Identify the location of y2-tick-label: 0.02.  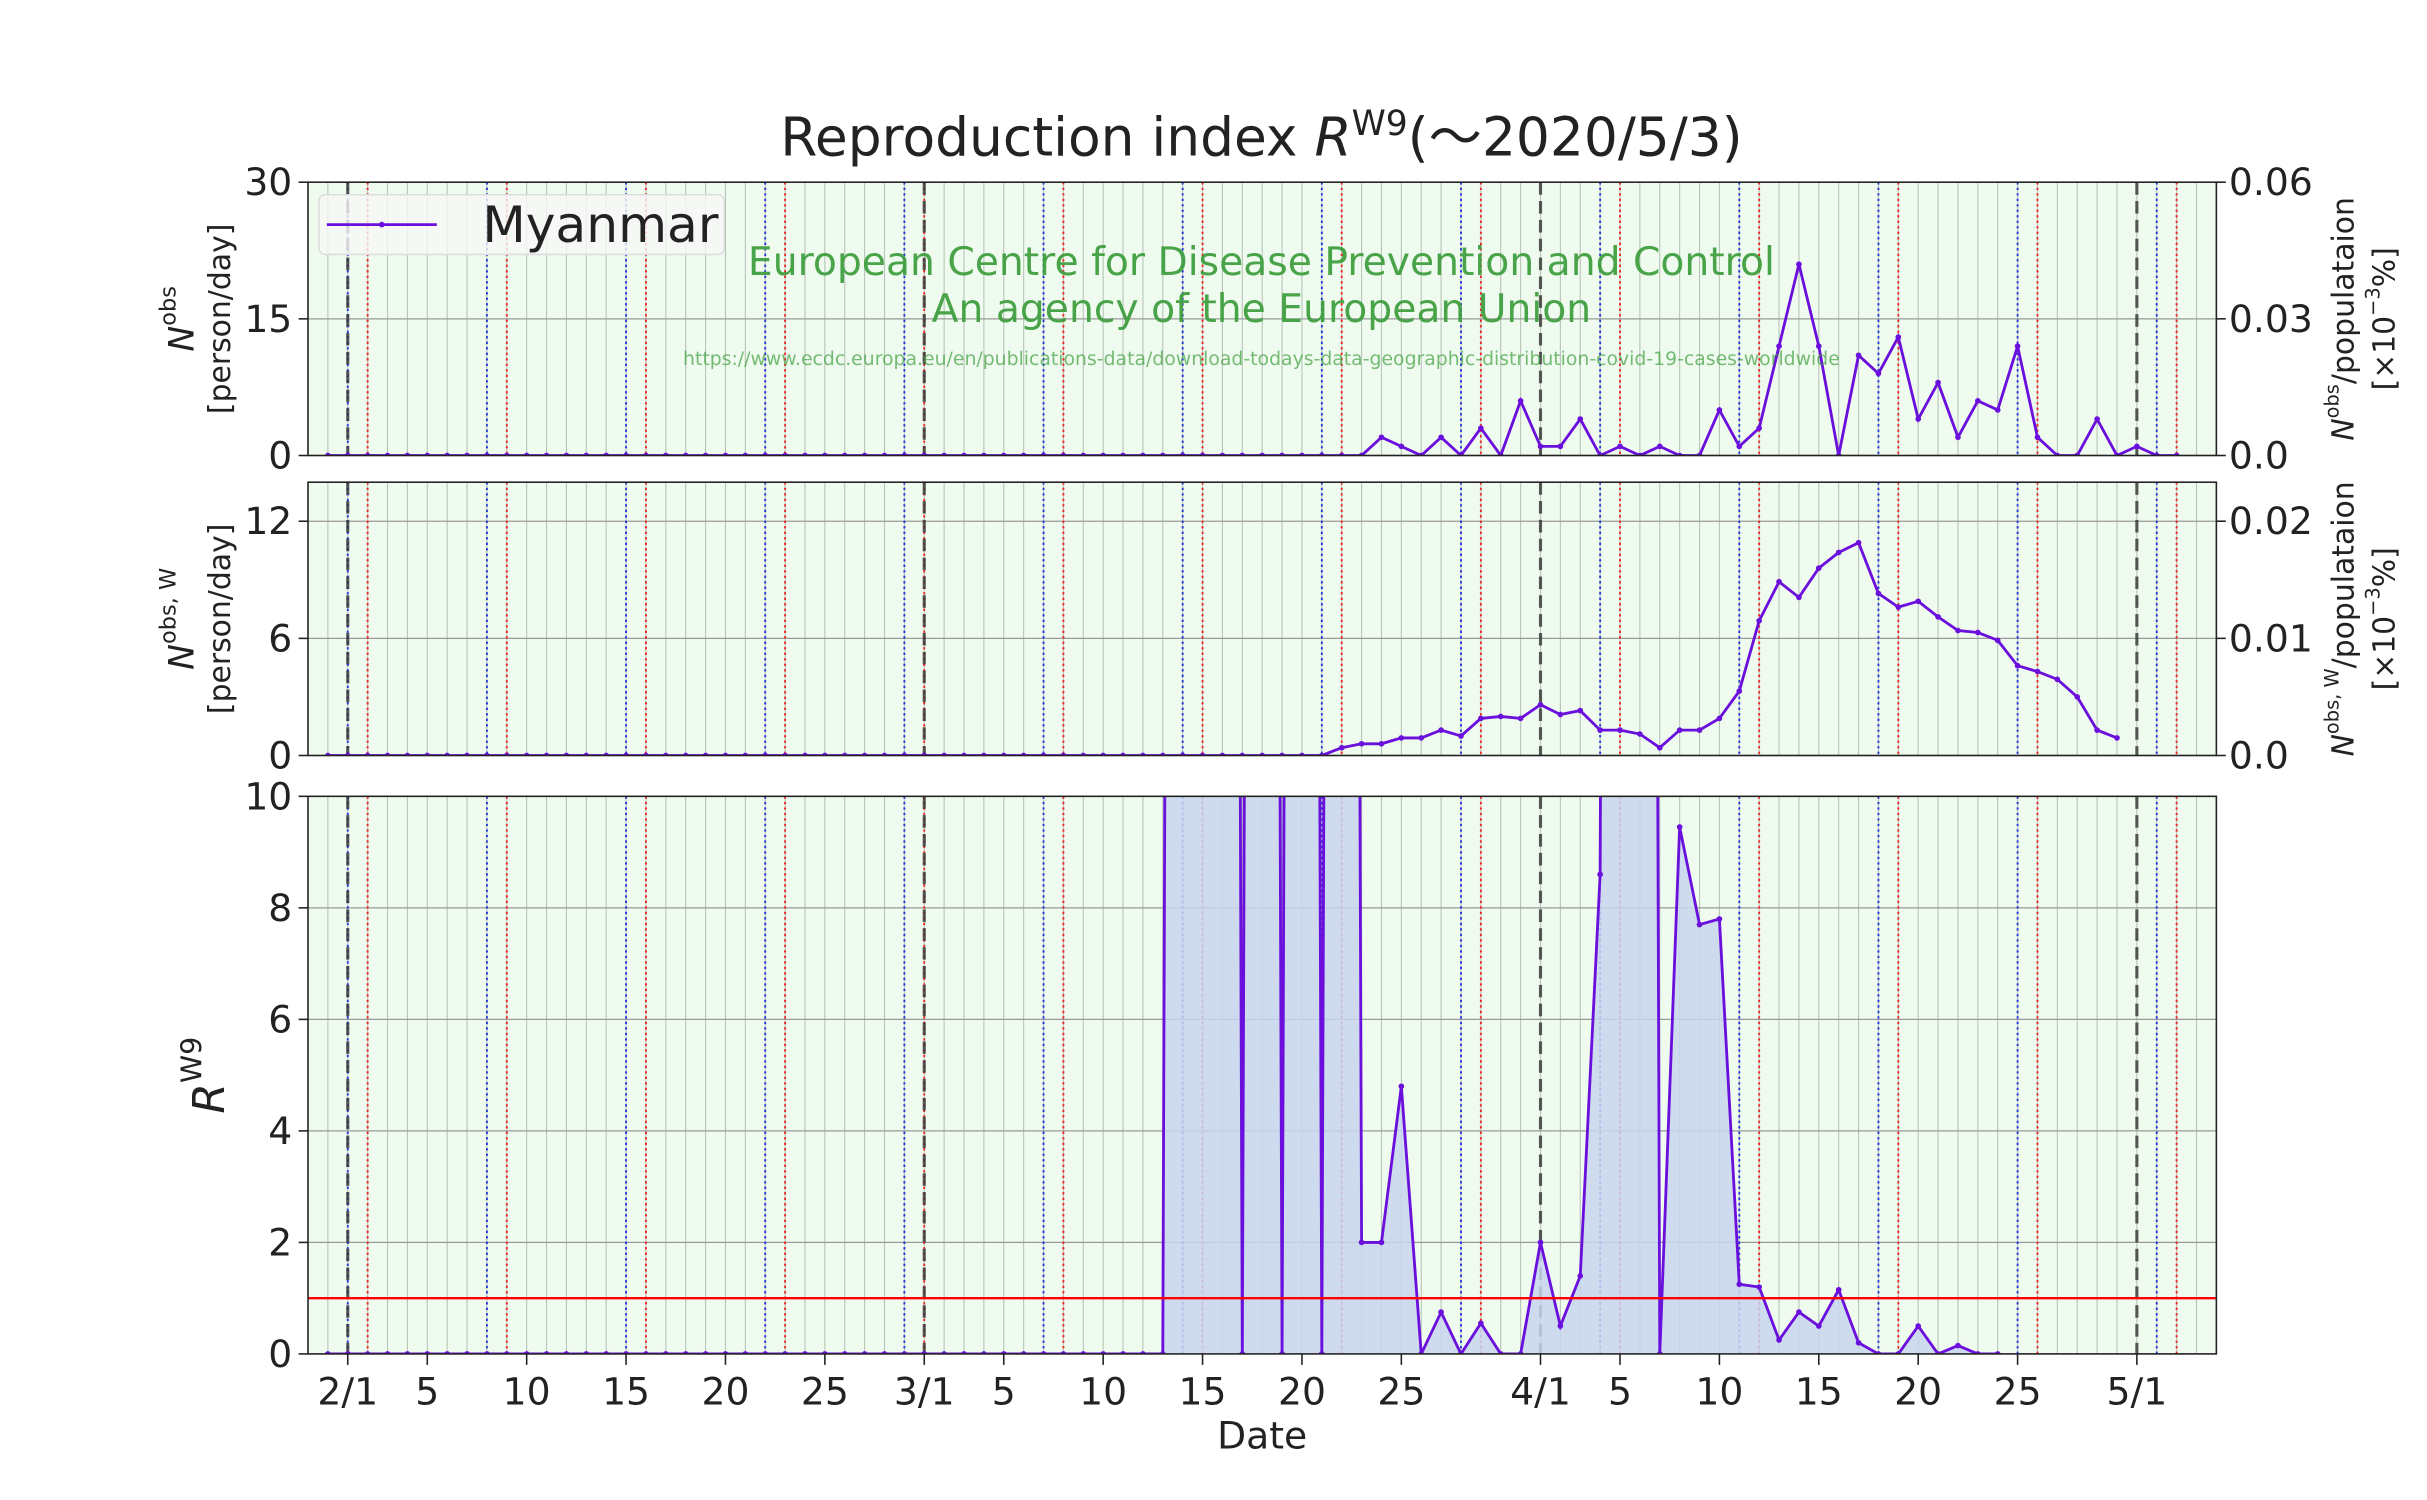
(2271, 521).